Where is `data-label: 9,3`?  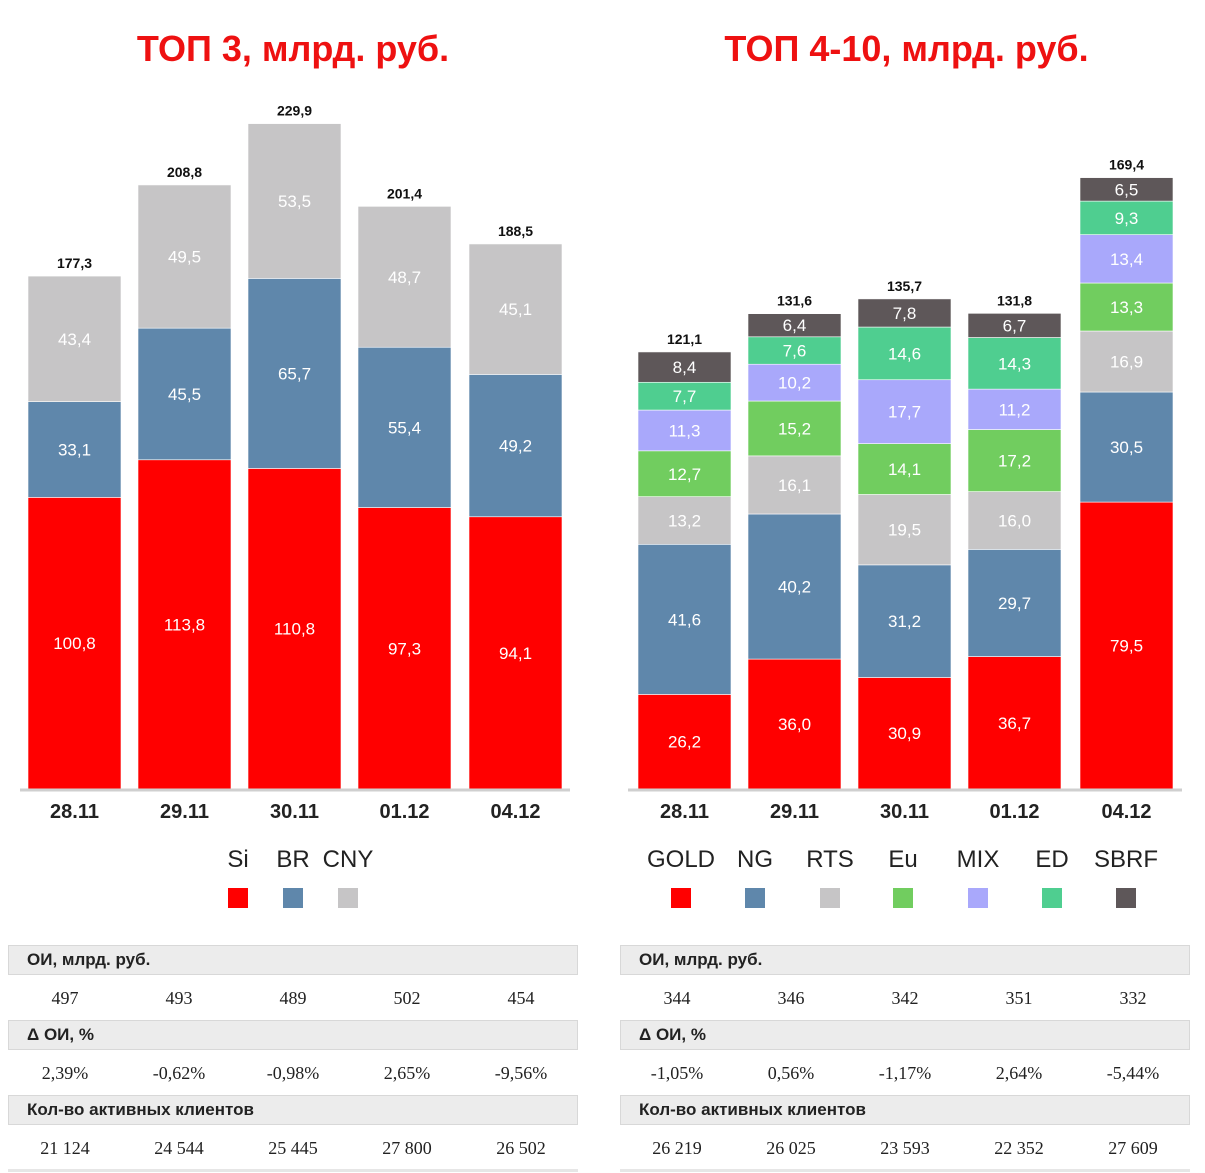
data-label: 9,3 is located at coordinates (1127, 218).